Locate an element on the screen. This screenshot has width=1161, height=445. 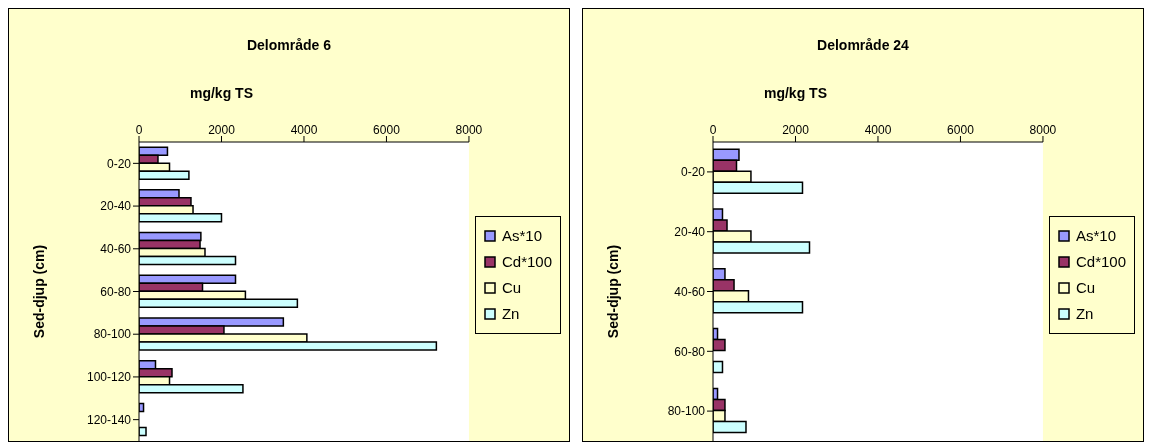
y-tick-label: 100-120 is located at coordinates (109, 377).